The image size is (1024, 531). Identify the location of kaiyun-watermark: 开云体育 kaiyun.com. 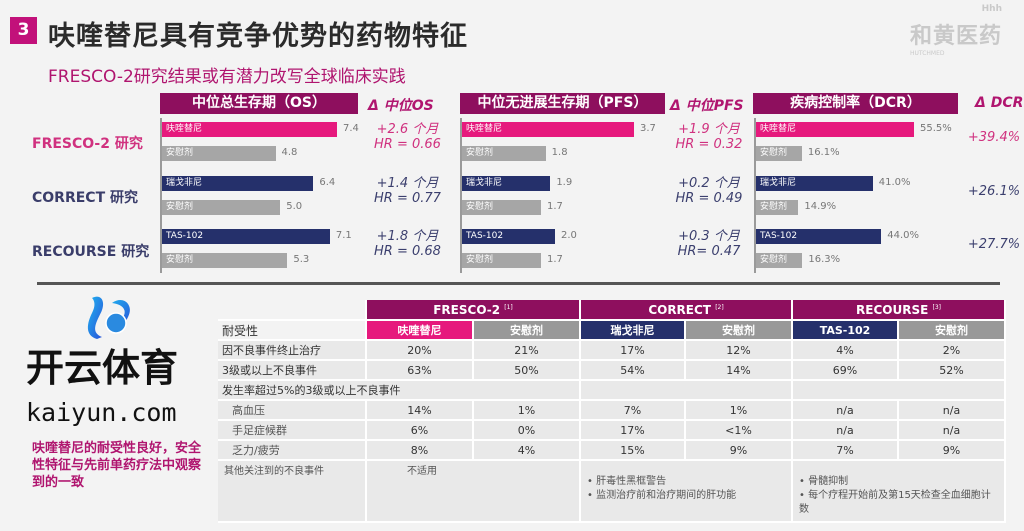
(118, 365).